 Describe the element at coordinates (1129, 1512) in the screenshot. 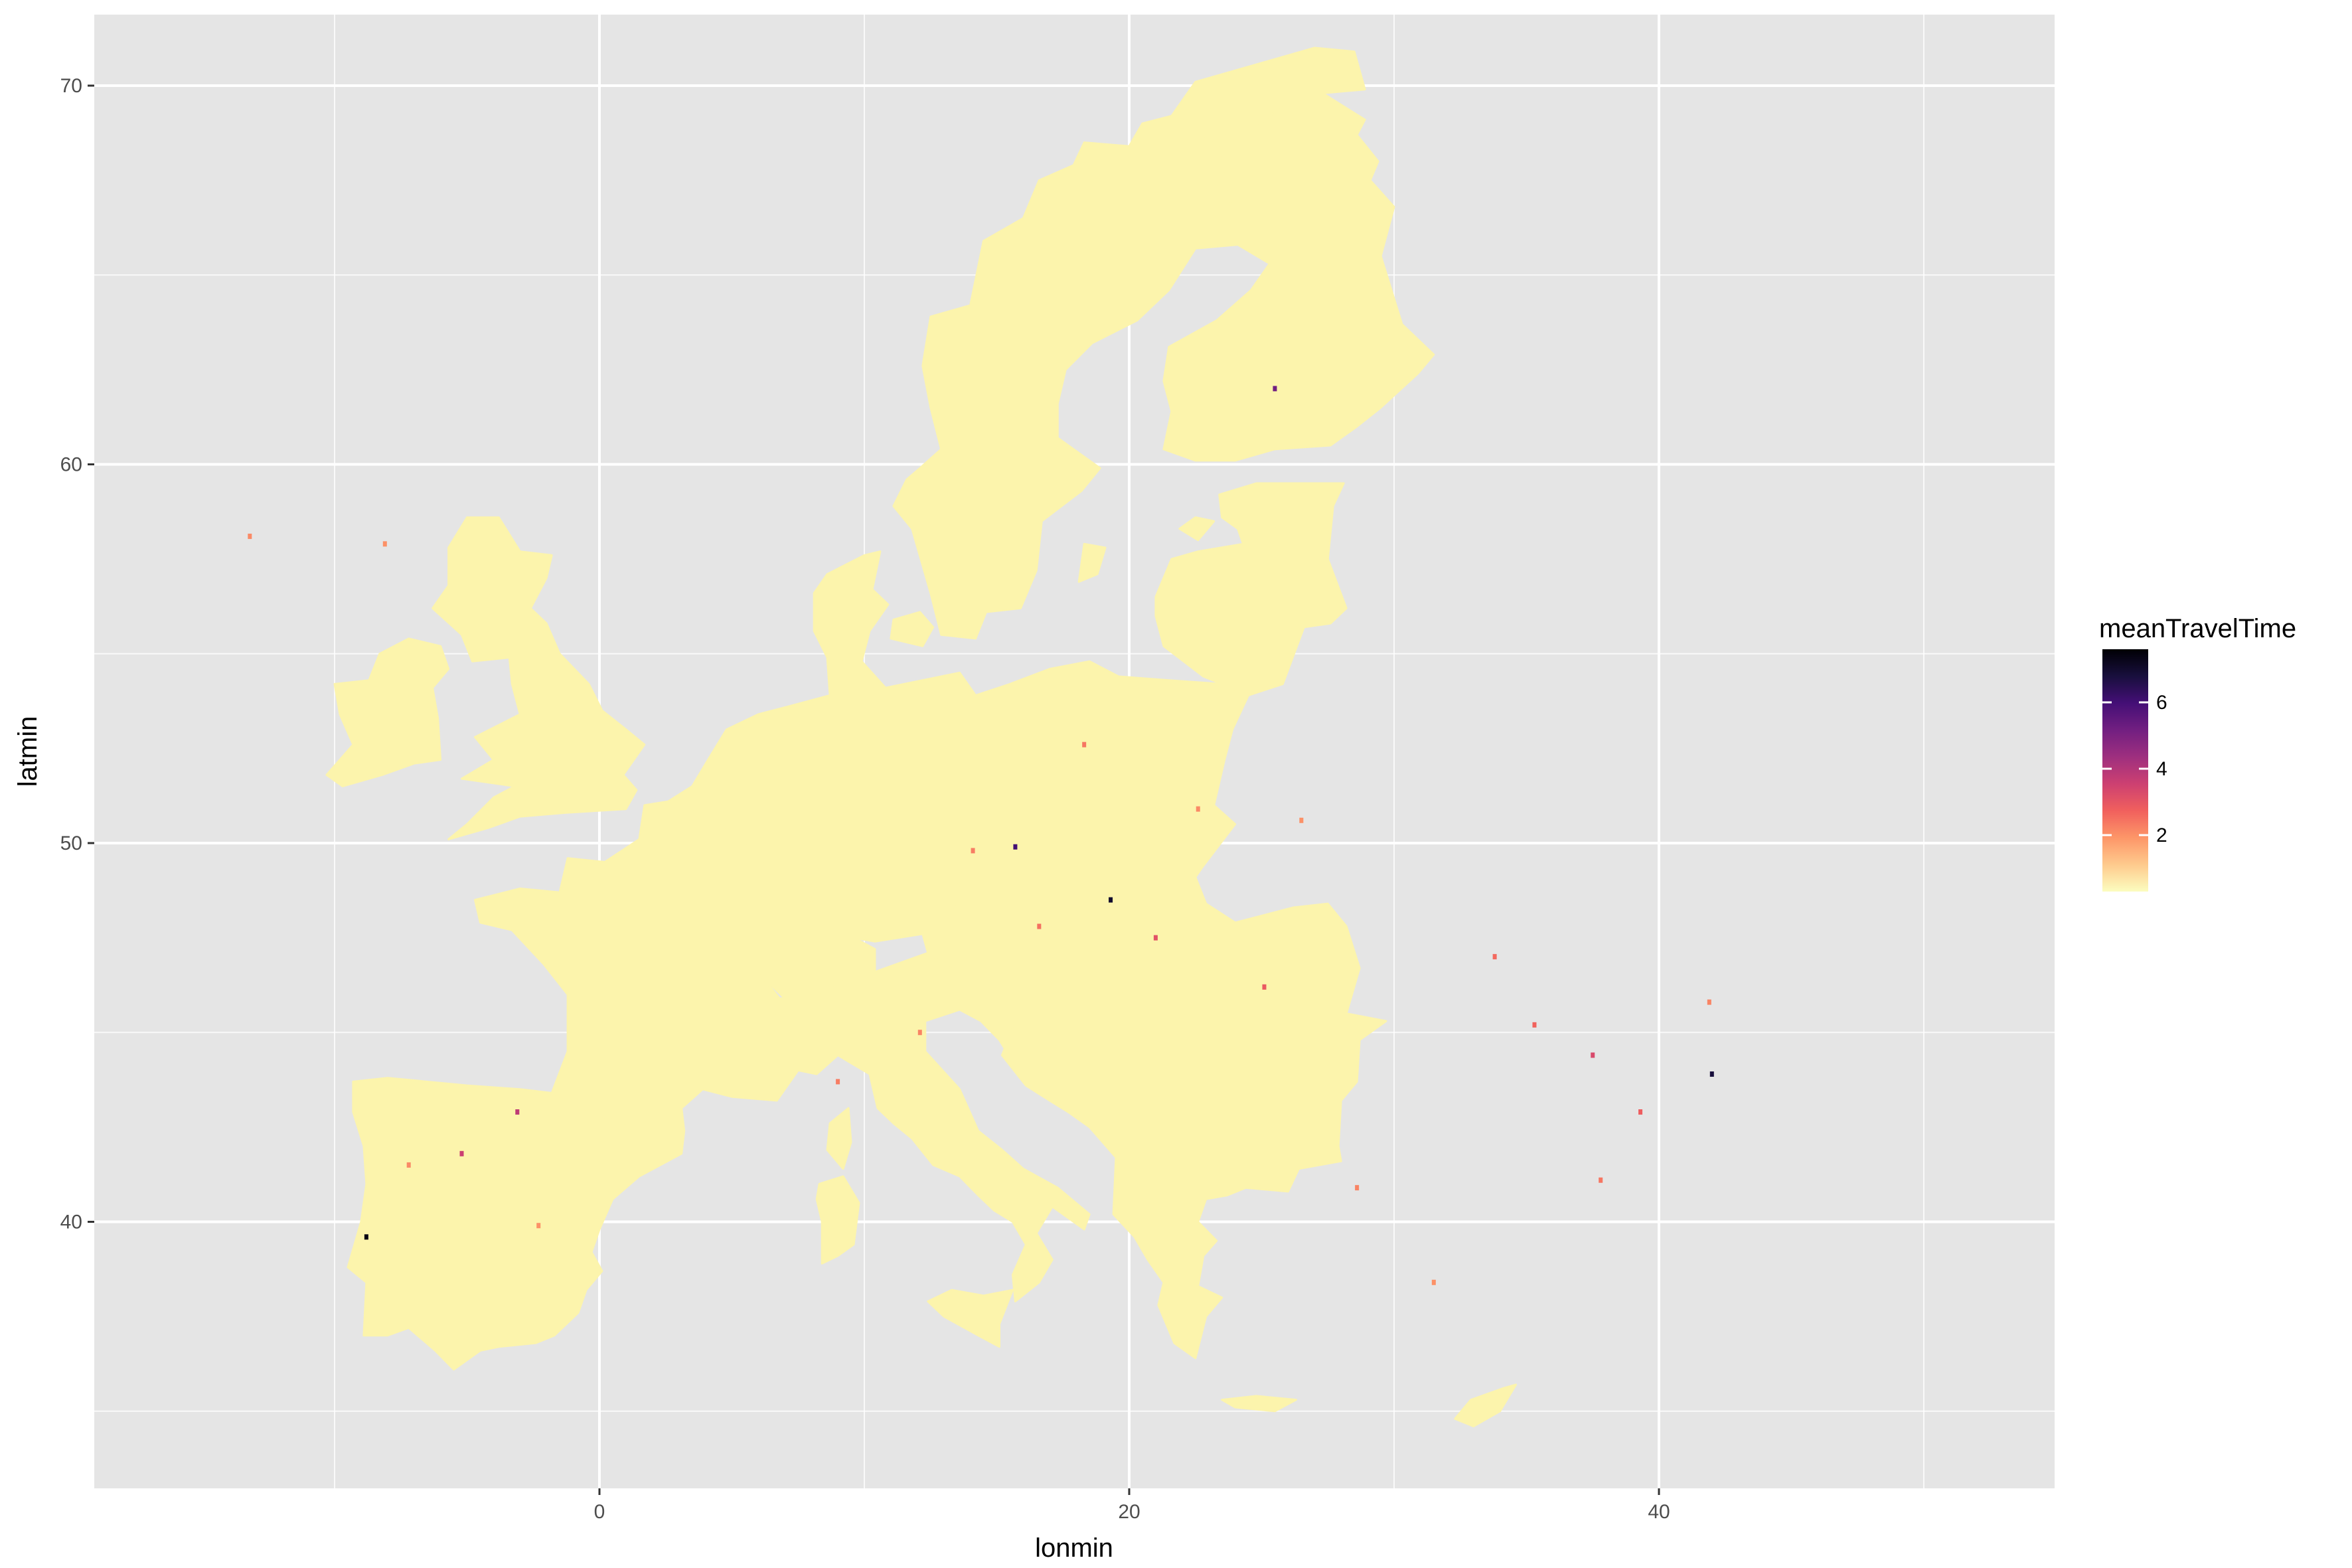

I see `x-tick-label: 20` at that location.